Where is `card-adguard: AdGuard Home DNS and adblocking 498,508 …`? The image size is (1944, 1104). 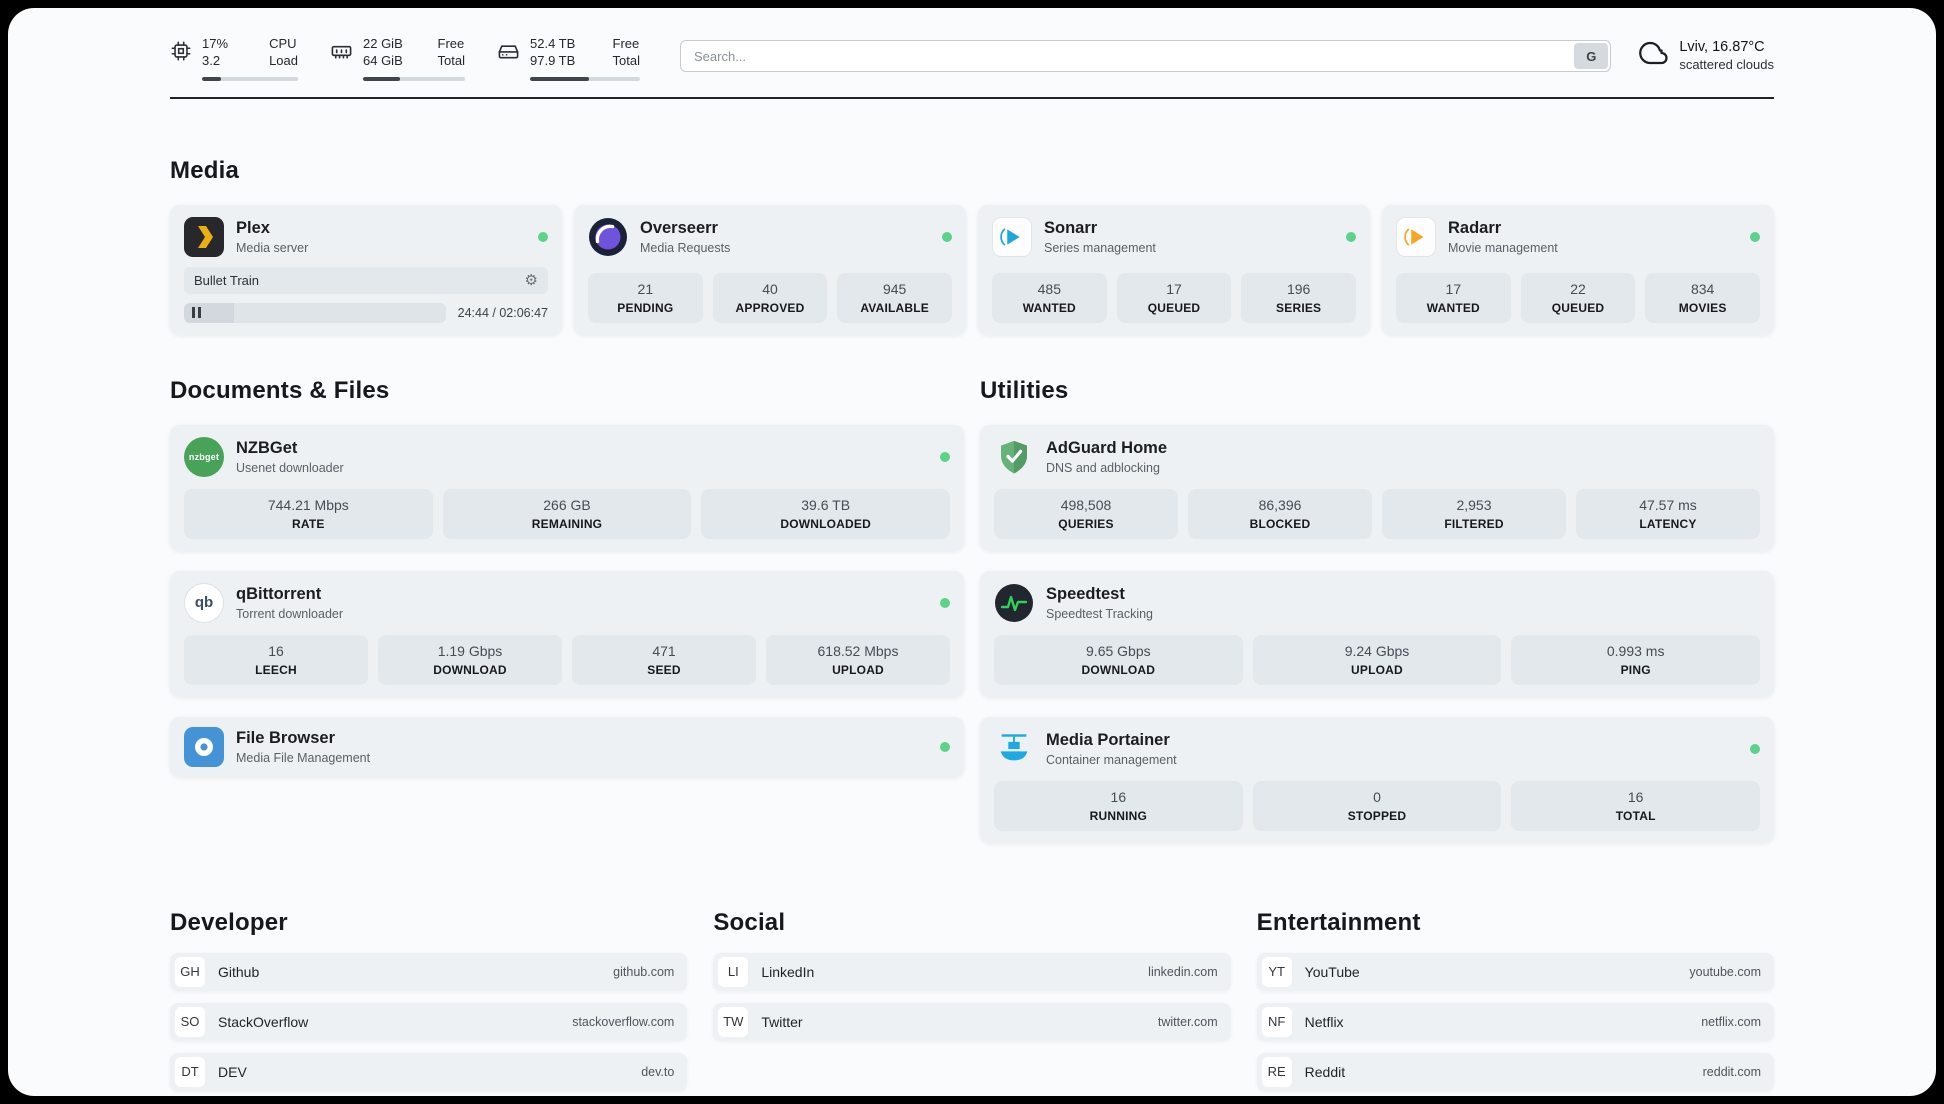
card-adguard: AdGuard Home DNS and adblocking 498,508 … is located at coordinates (1377, 487).